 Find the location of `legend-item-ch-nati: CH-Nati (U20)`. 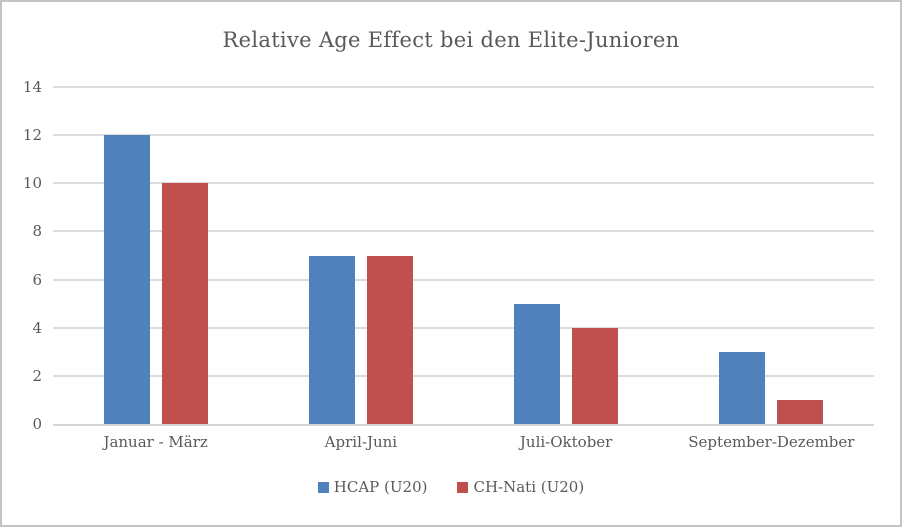

legend-item-ch-nati: CH-Nati (U20) is located at coordinates (520, 487).